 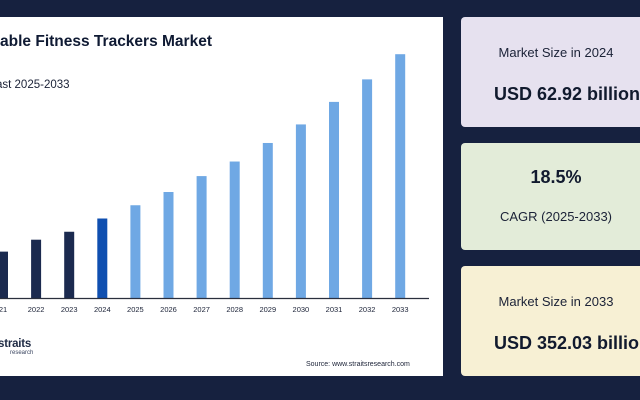 What do you see at coordinates (550, 72) in the screenshot?
I see `market-size-2024-card: Market Size in 2024 USD 62.92 billion` at bounding box center [550, 72].